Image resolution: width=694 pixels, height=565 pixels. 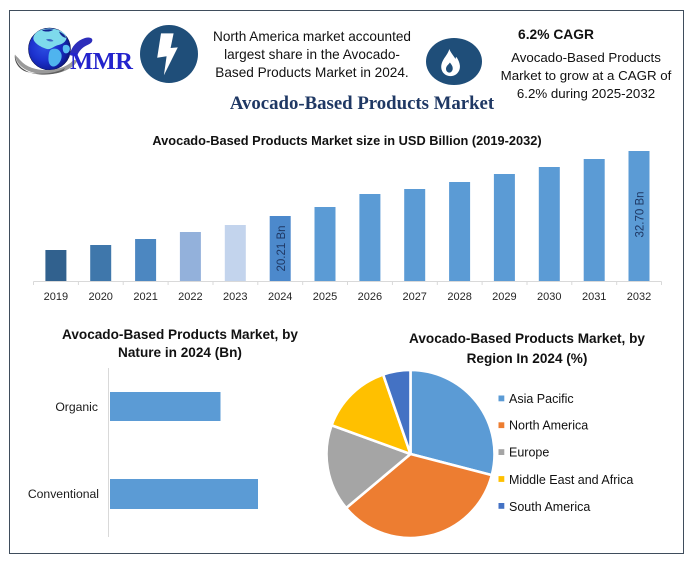 What do you see at coordinates (639, 297) in the screenshot?
I see `svg-text: 2032` at bounding box center [639, 297].